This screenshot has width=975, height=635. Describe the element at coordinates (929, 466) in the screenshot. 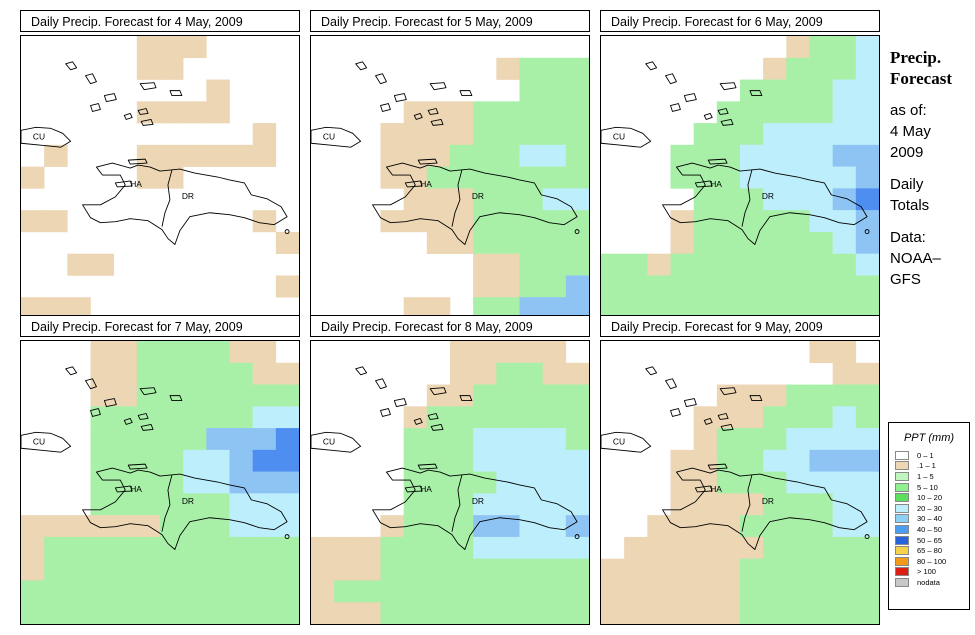

I see `legend-item: .1 – 1` at that location.